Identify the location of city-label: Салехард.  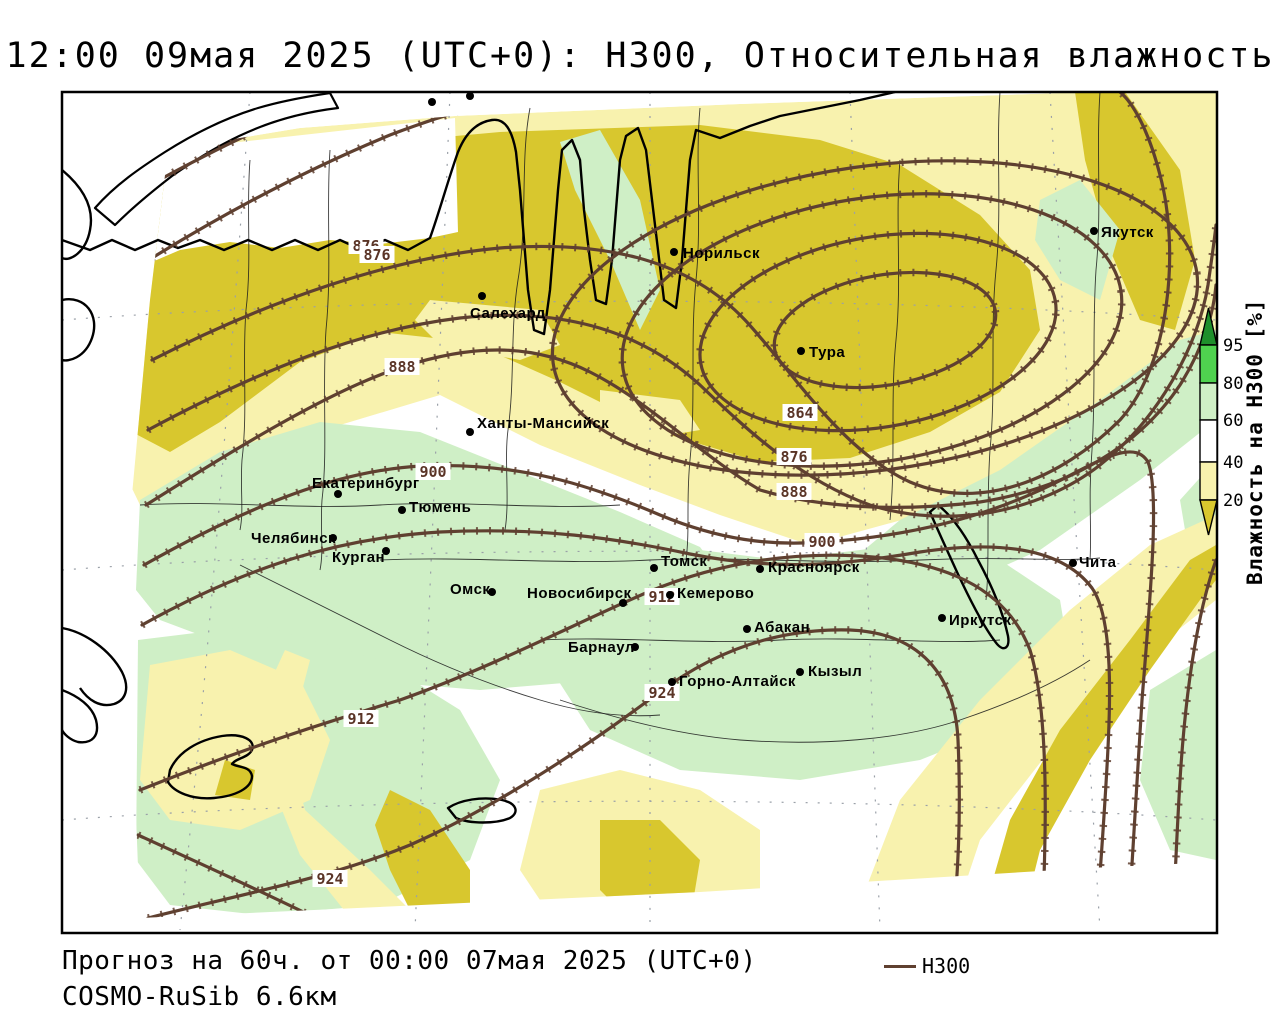
(508, 313).